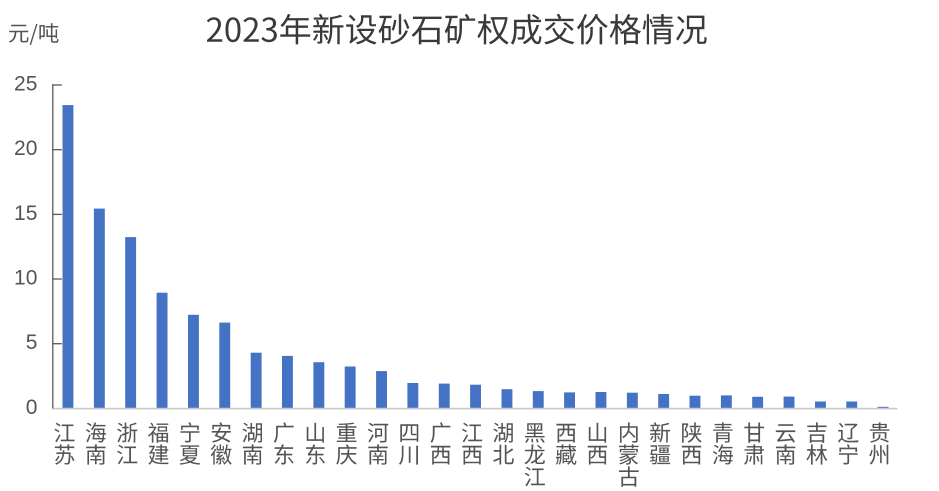 Image resolution: width=939 pixels, height=491 pixels. Describe the element at coordinates (32, 407) in the screenshot. I see `svg-text: 0` at that location.